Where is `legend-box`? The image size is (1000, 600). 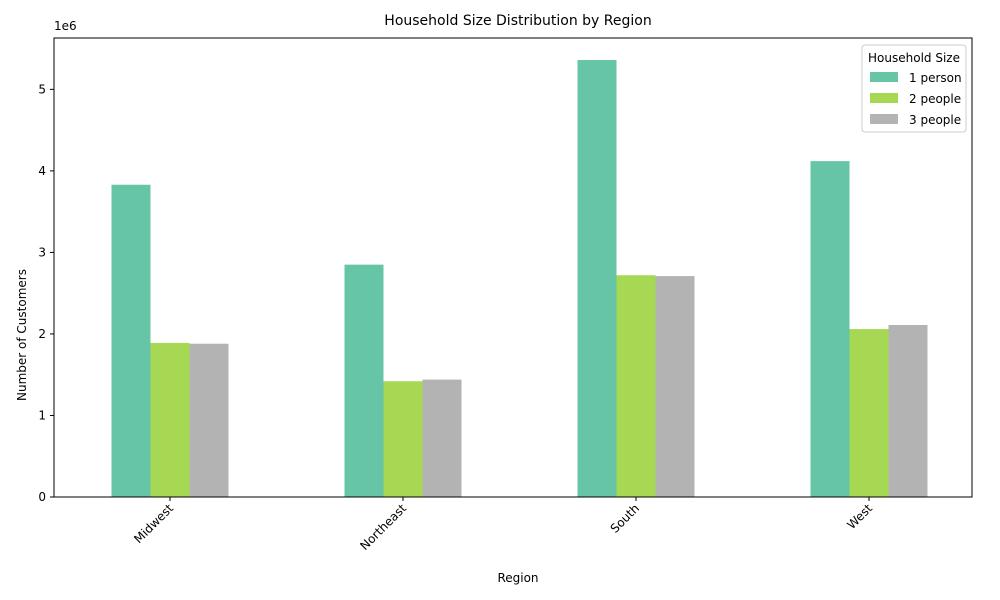
legend-box is located at coordinates (914, 88).